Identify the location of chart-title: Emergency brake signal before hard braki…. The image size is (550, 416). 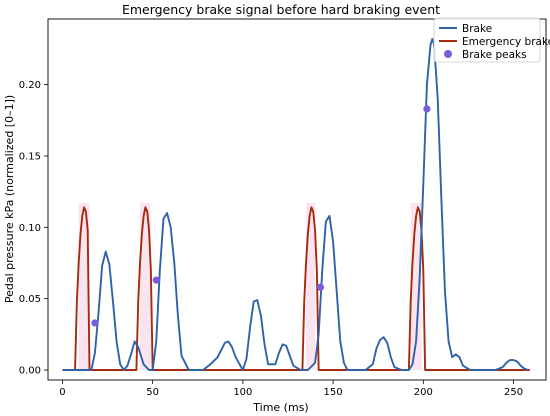
(281, 9).